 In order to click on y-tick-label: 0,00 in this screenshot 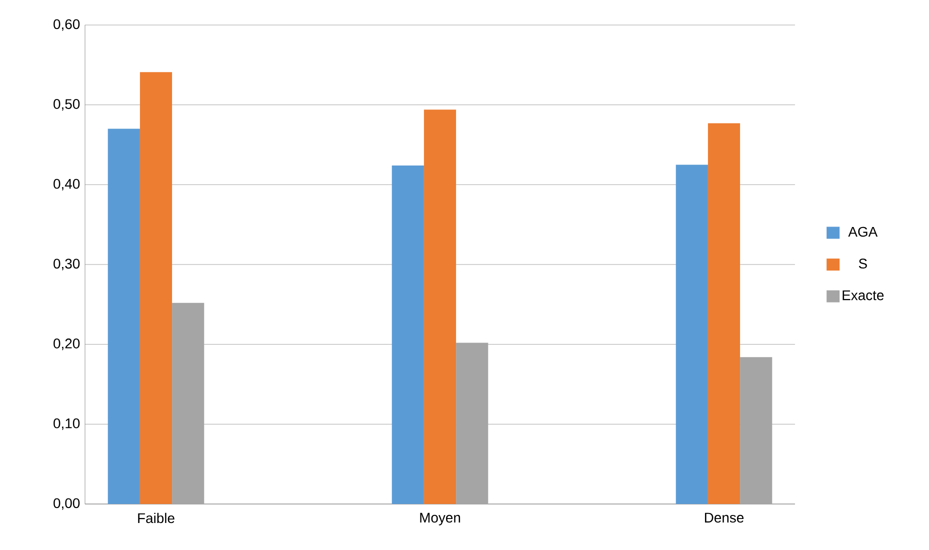, I will do `click(67, 504)`.